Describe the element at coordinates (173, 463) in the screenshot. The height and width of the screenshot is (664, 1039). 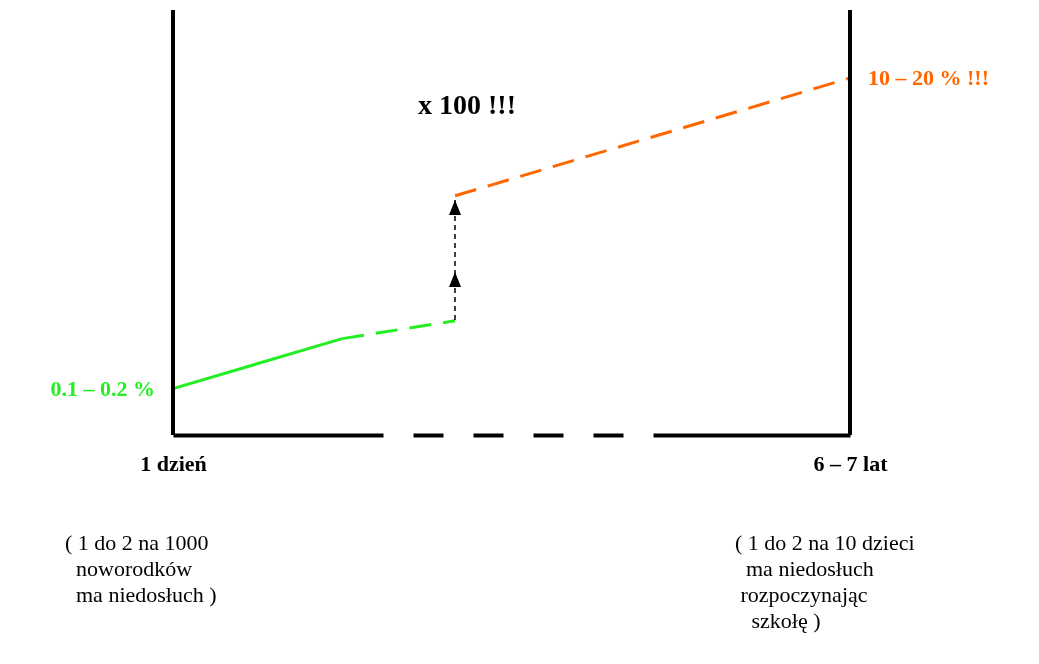
I see `x-tick-label: 1 dzień` at that location.